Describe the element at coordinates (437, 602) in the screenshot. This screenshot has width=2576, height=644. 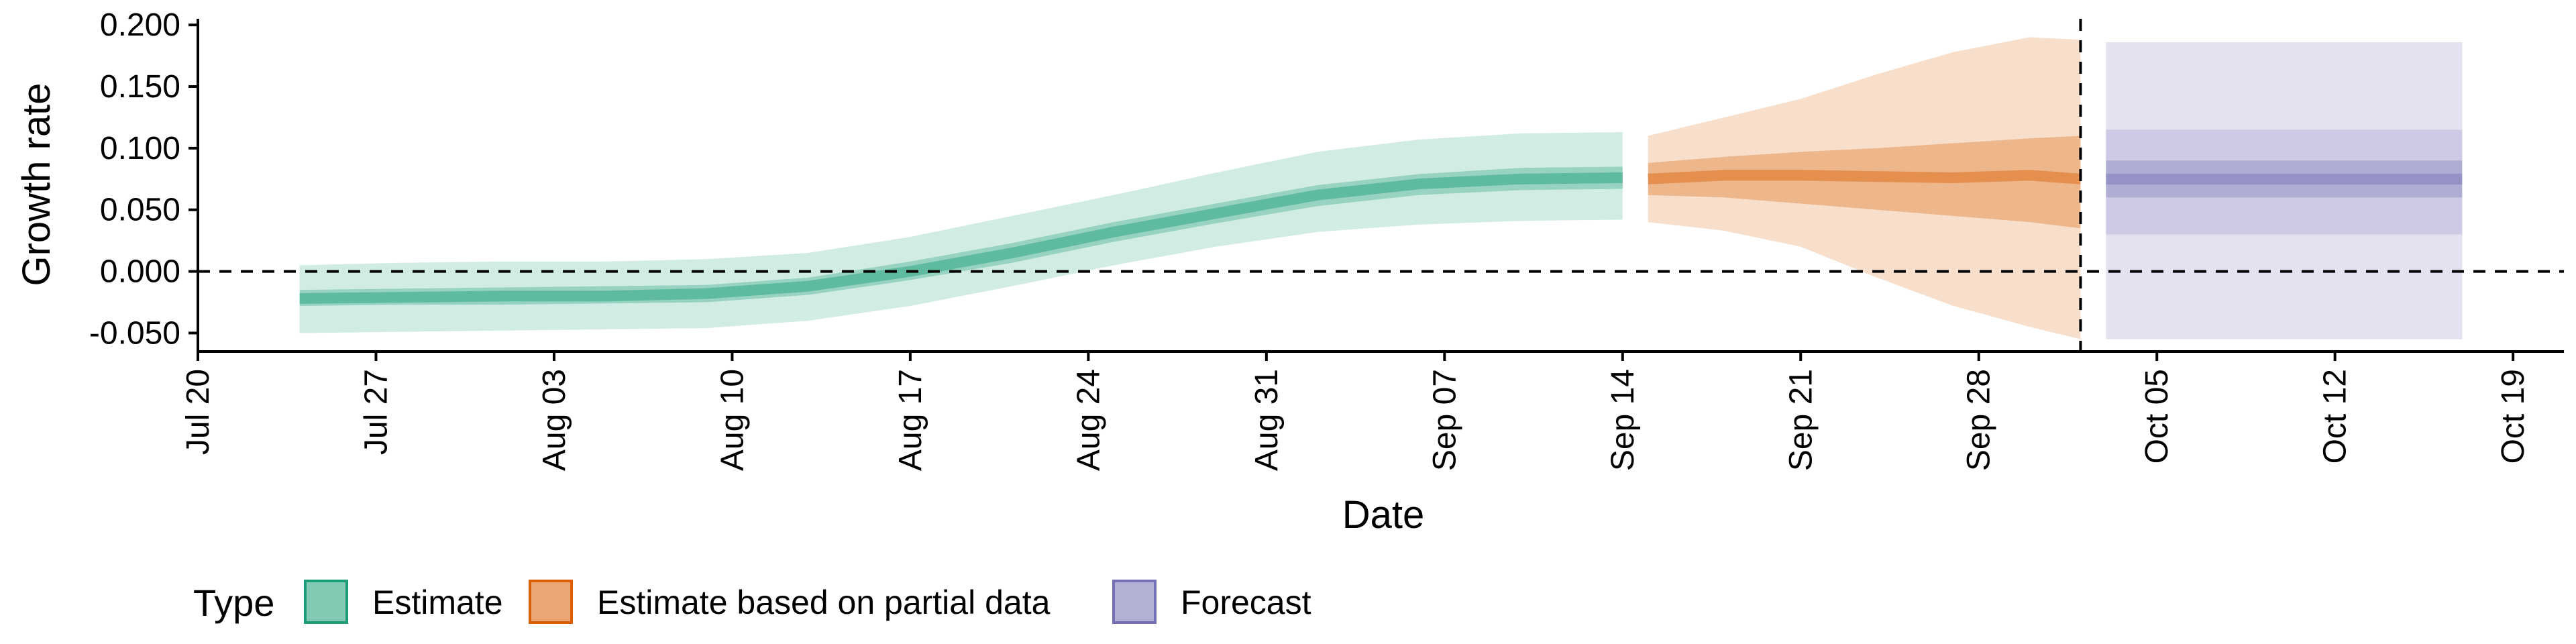
I see `legend-label-estimate: Estimate` at that location.